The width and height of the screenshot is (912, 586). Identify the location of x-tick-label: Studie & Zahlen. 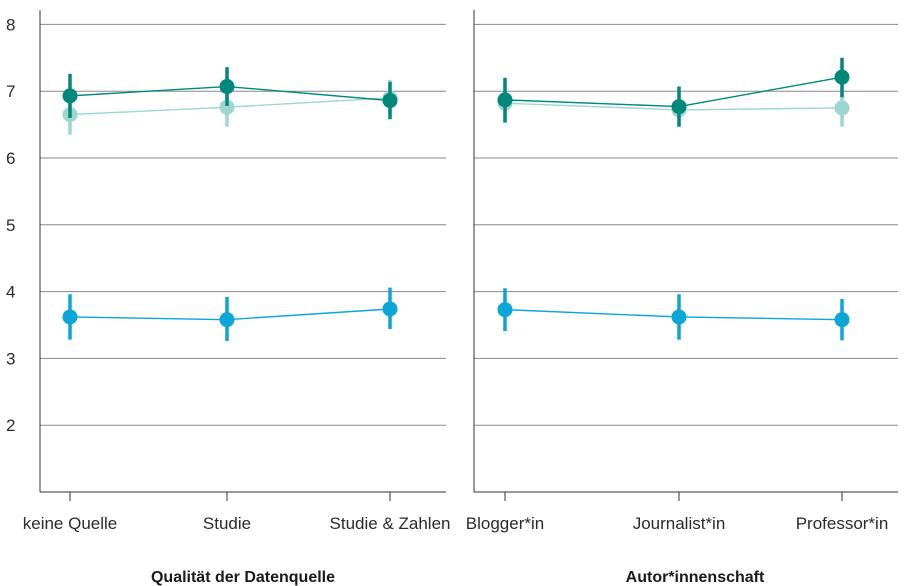
(390, 523).